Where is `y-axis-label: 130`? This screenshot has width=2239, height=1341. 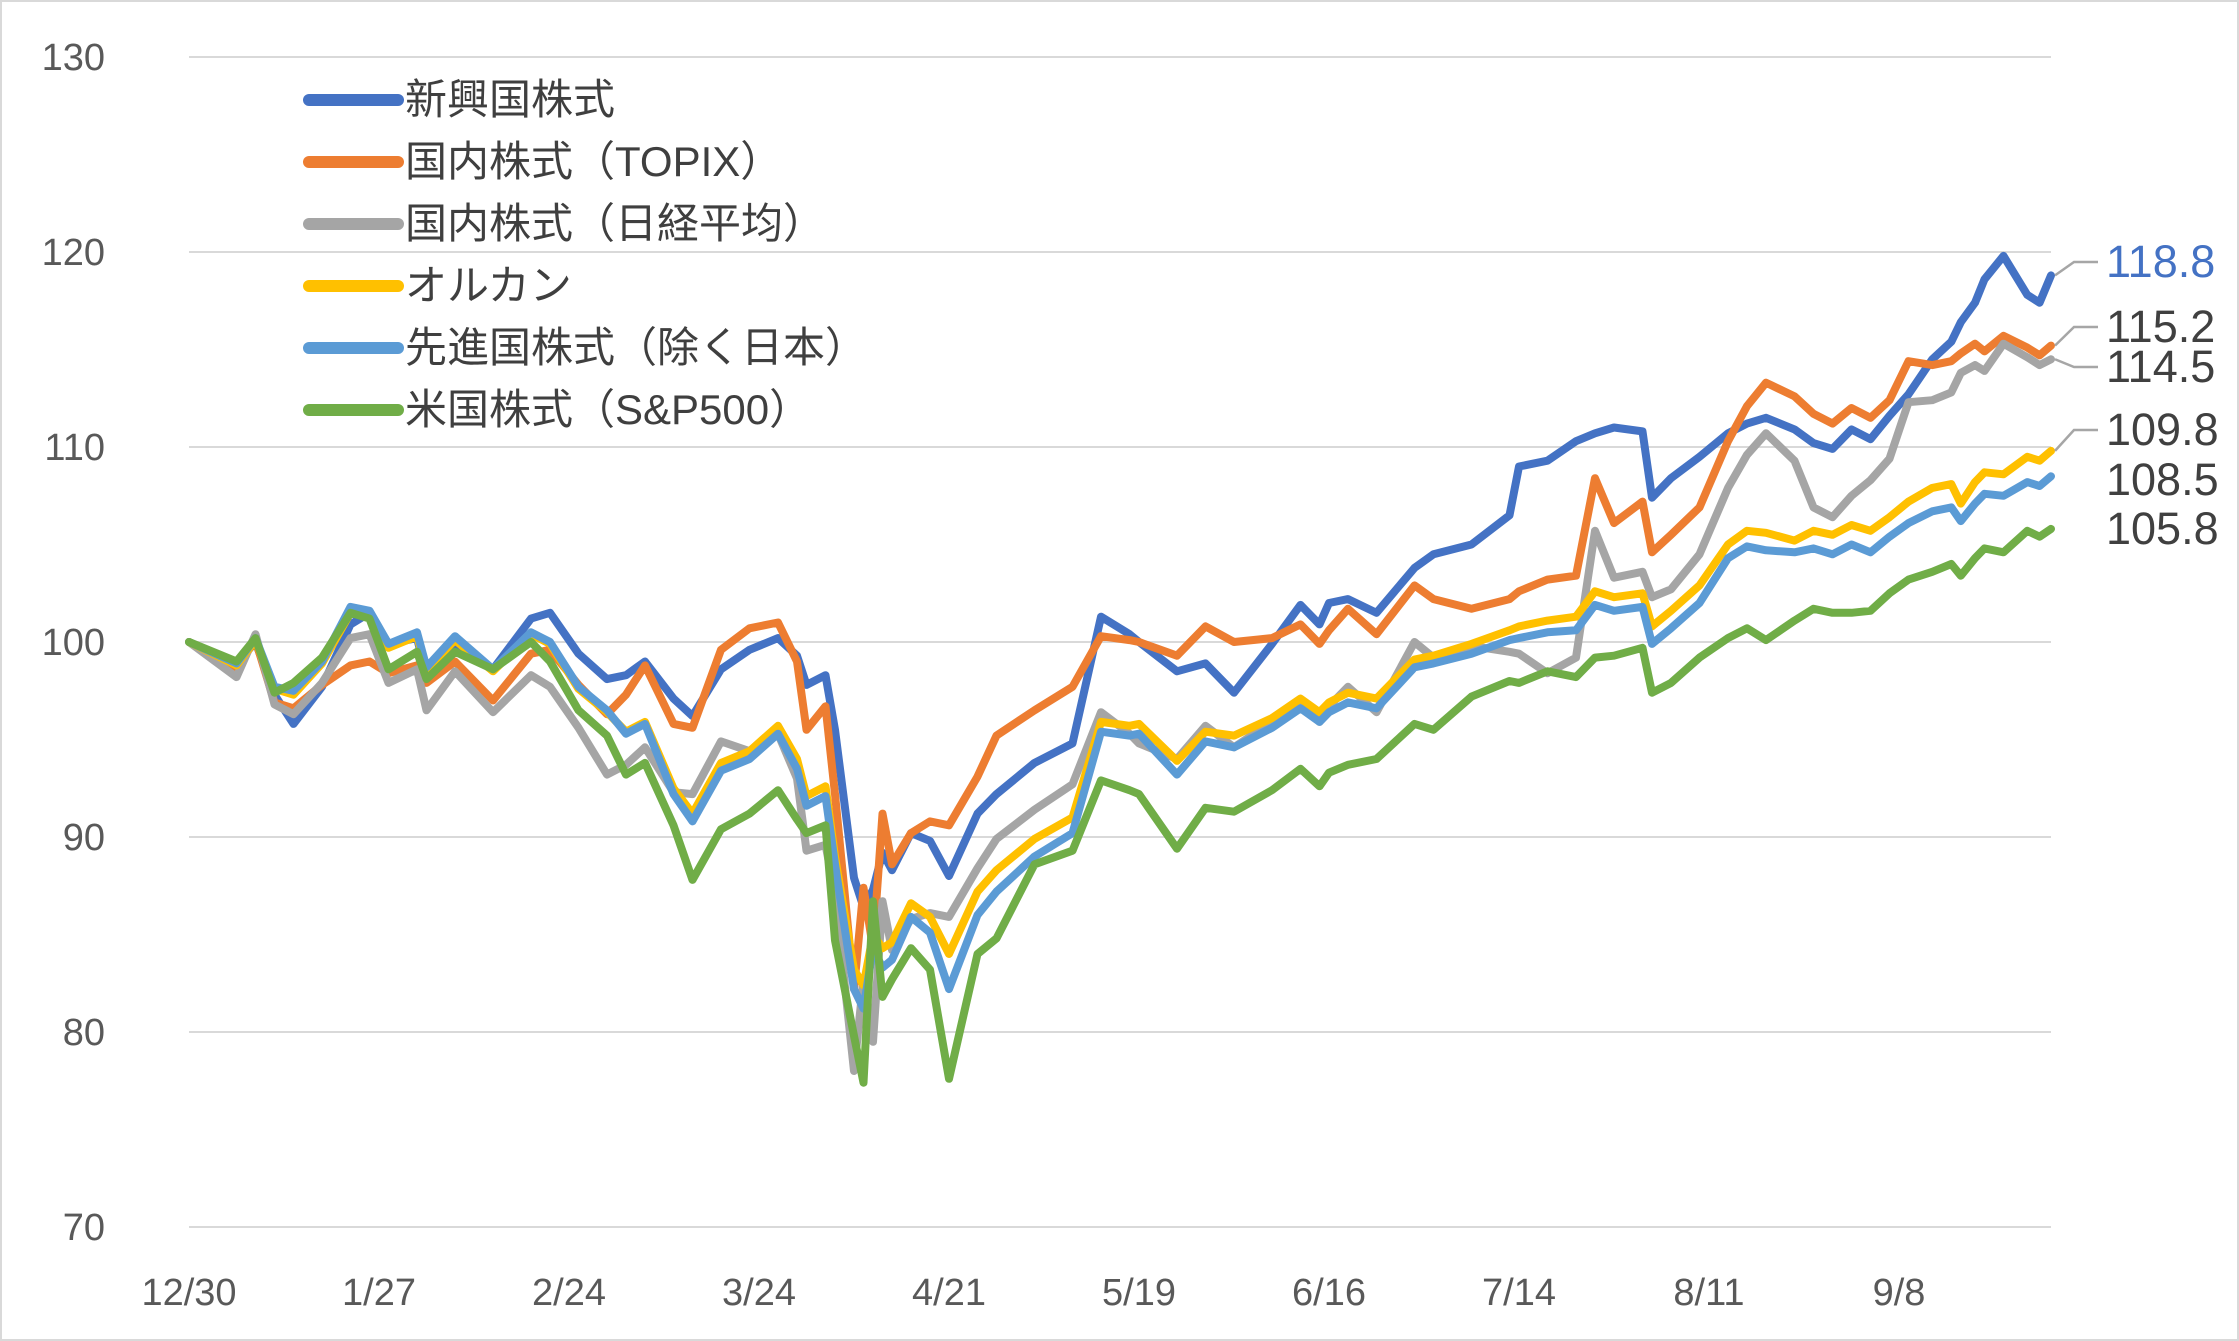
y-axis-label: 130 is located at coordinates (73, 58).